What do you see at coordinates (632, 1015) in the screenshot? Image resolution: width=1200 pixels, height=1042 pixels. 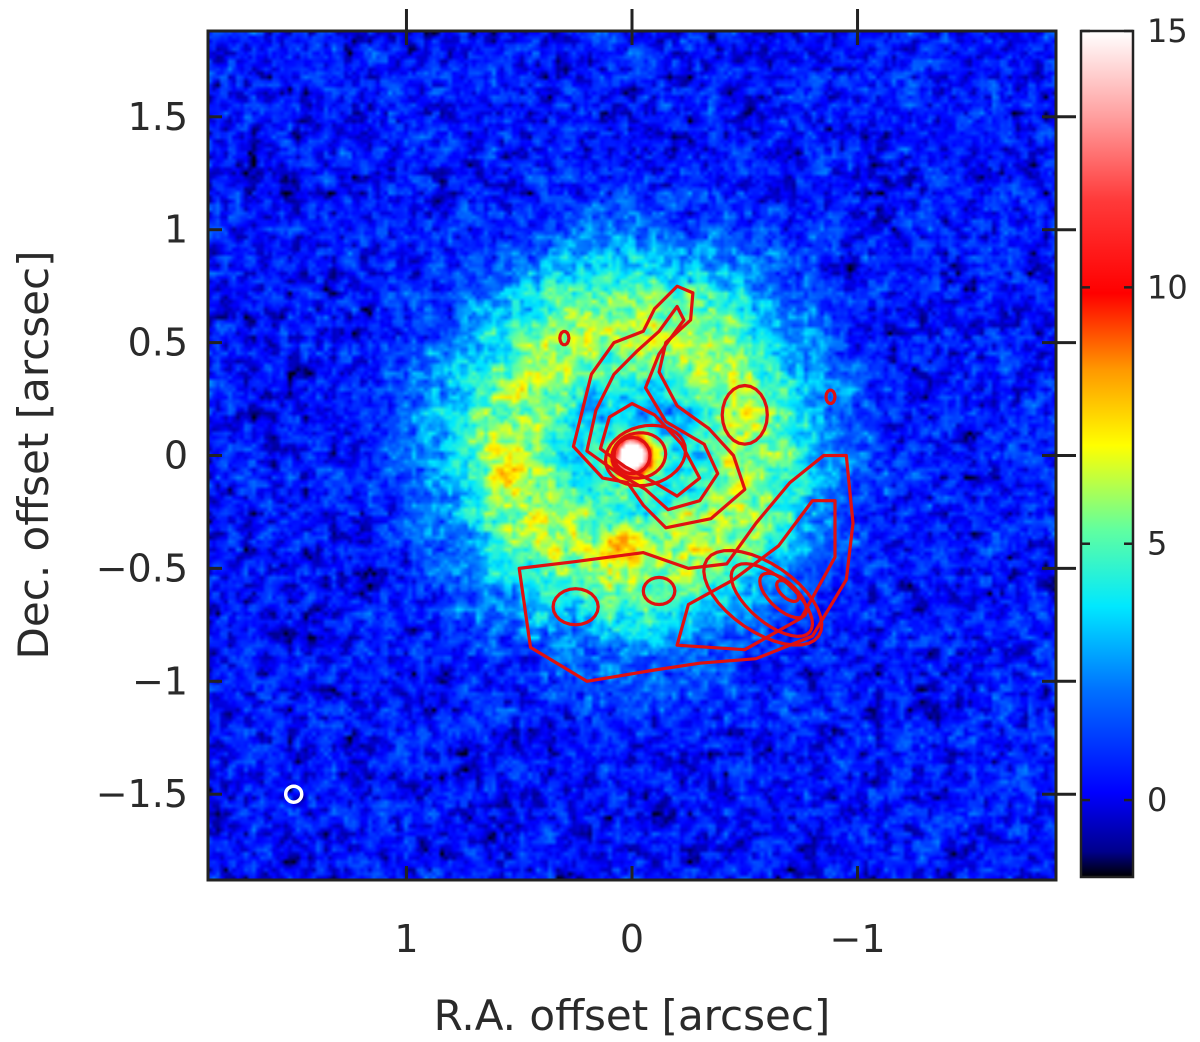 I see `x-axis-title: R.A. offset [arcsec]` at bounding box center [632, 1015].